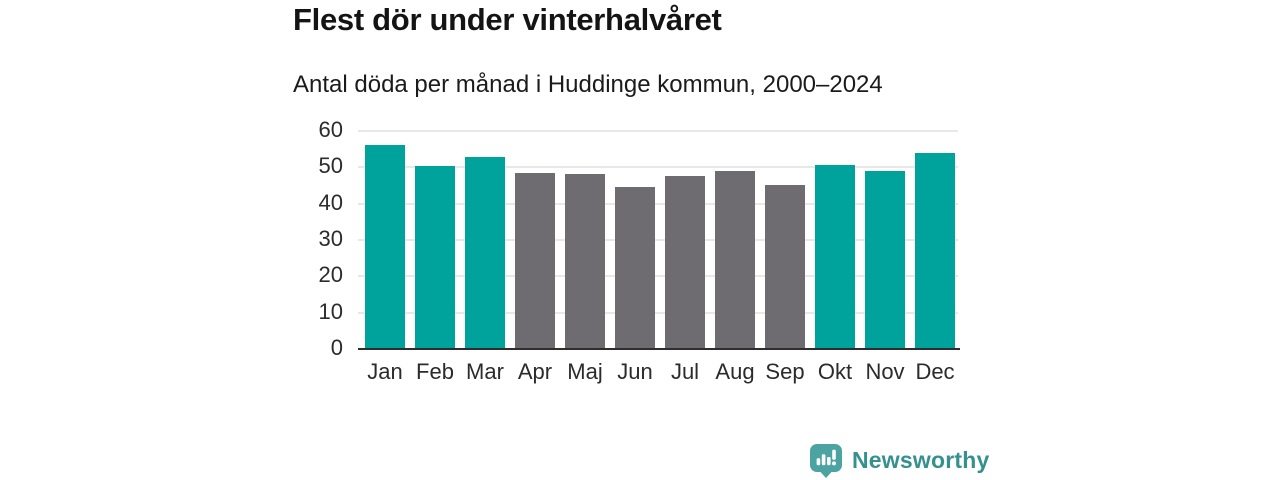 The image size is (1280, 480). What do you see at coordinates (659, 349) in the screenshot?
I see `x-axis-line` at bounding box center [659, 349].